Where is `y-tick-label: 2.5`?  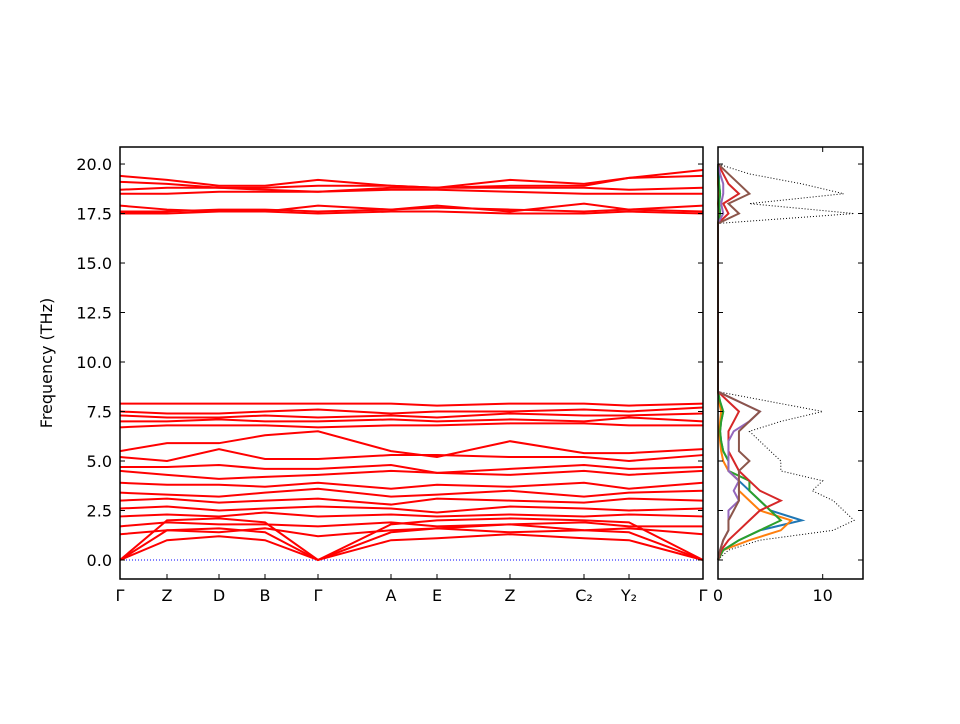 y-tick-label: 2.5 is located at coordinates (99, 510).